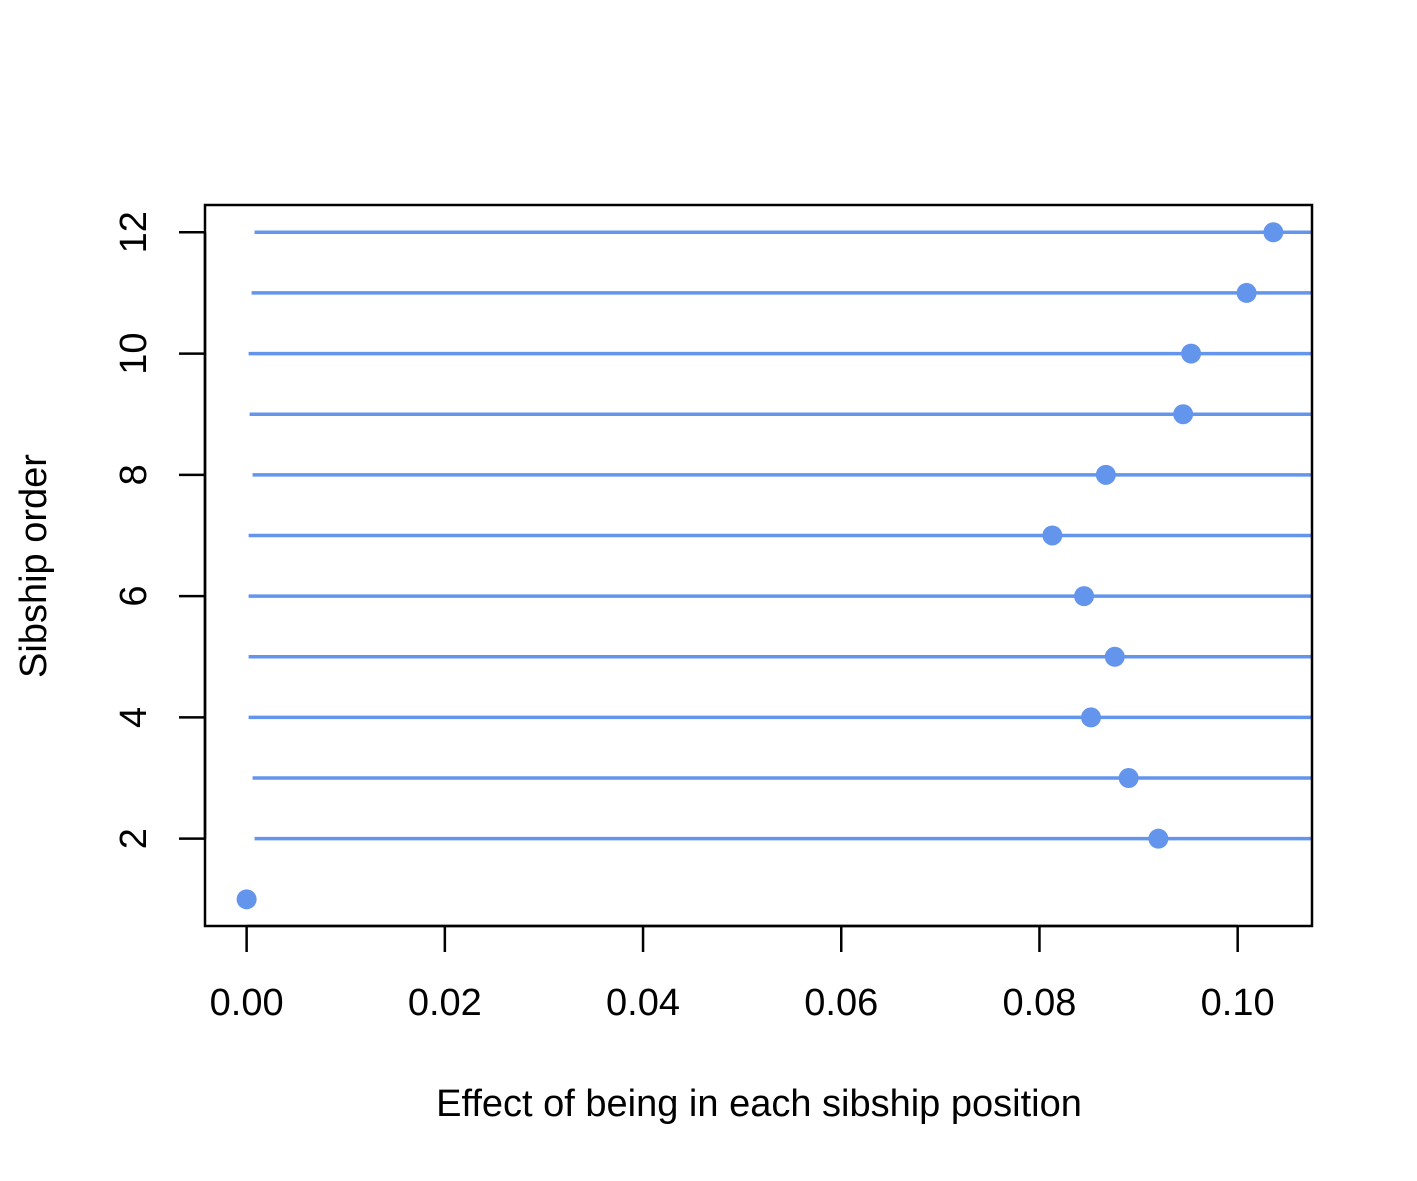 The height and width of the screenshot is (1181, 1417). What do you see at coordinates (34, 566) in the screenshot?
I see `y-axis-title: Sibship order` at bounding box center [34, 566].